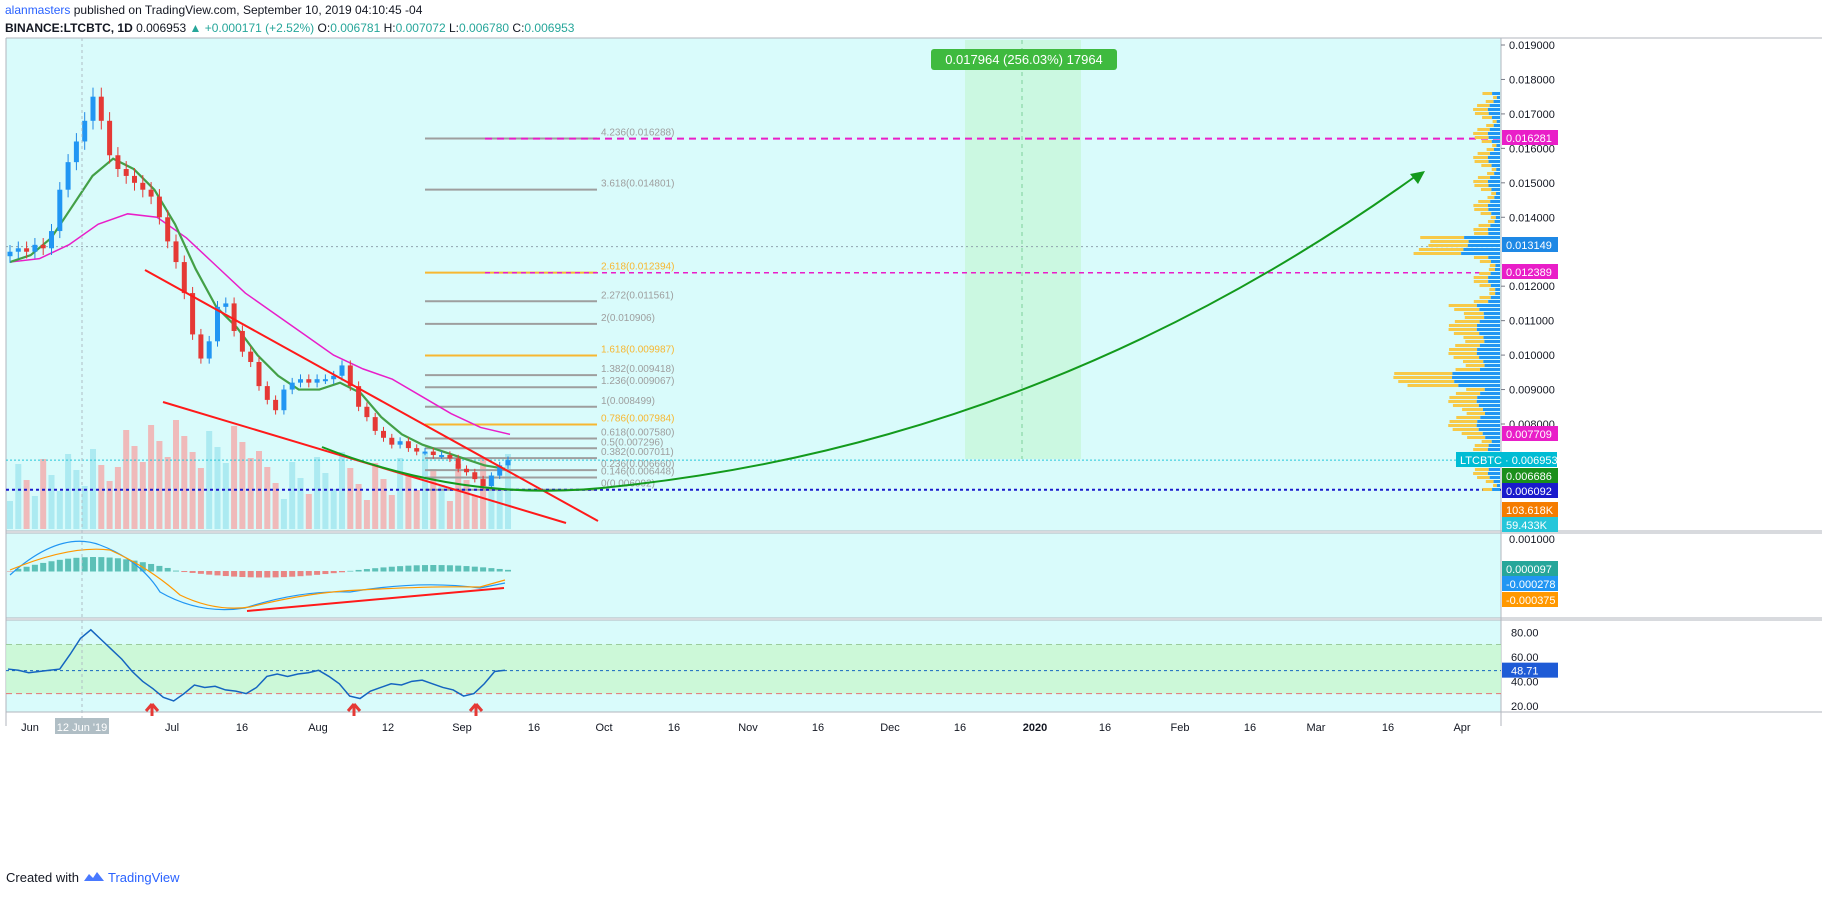  I want to click on macd-trend-line, so click(375, 599).